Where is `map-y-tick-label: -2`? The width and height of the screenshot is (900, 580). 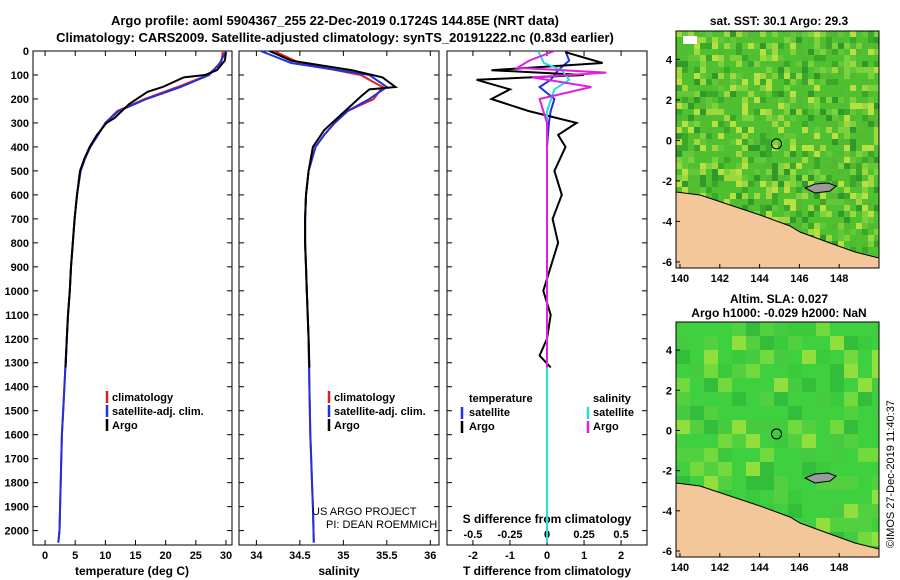
map-y-tick-label: -2 is located at coordinates (667, 182).